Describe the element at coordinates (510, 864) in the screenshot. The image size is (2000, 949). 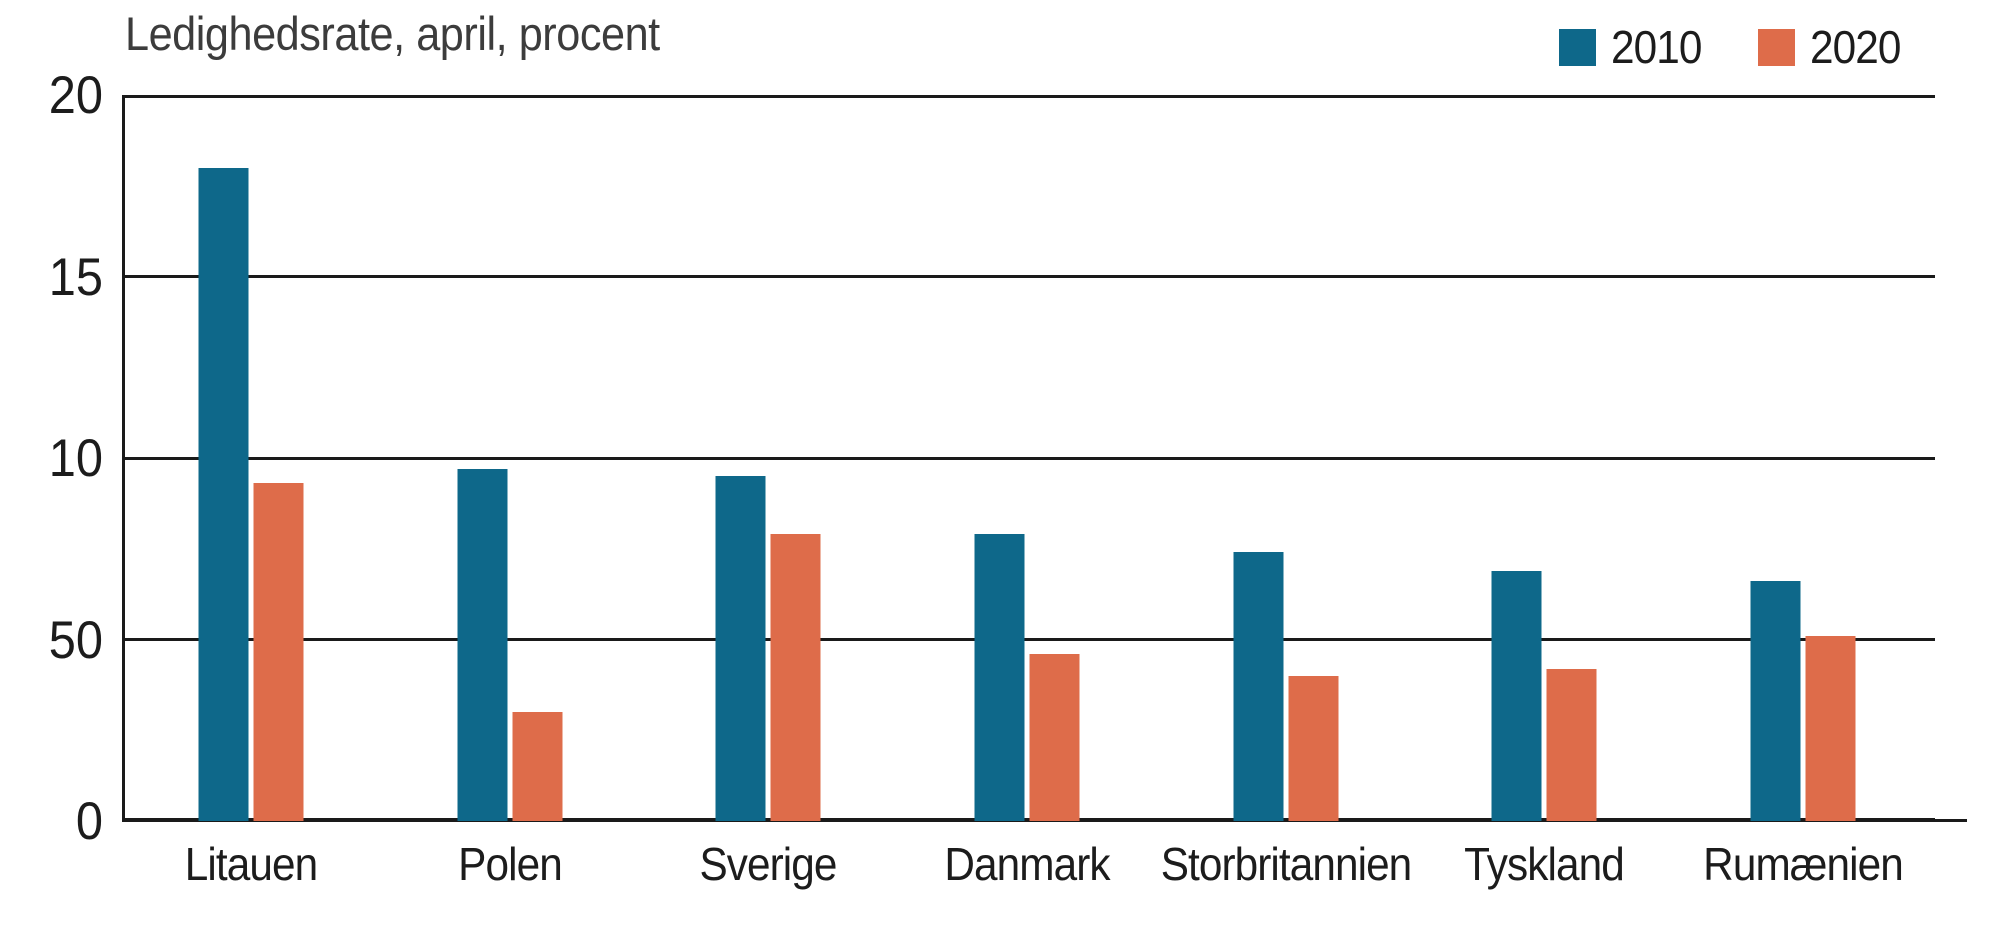
I see `x-axis-label-polen: Polen` at that location.